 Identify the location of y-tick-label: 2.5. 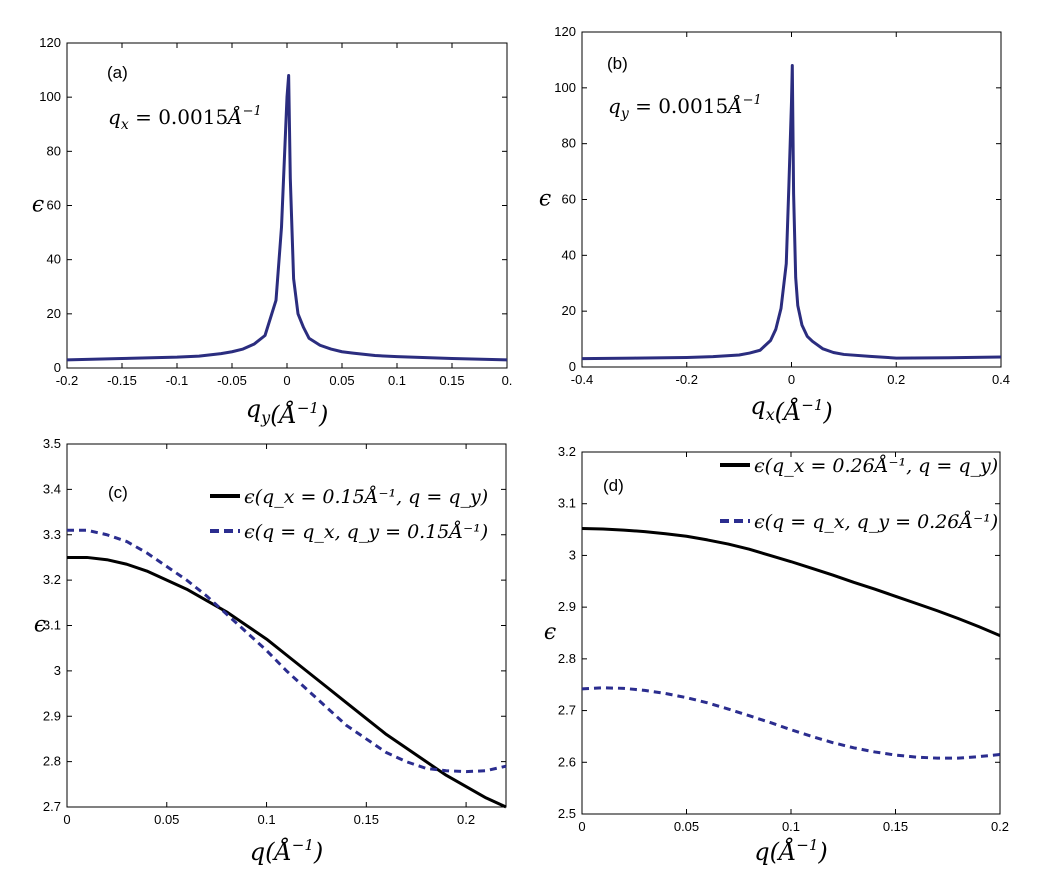
(567, 813).